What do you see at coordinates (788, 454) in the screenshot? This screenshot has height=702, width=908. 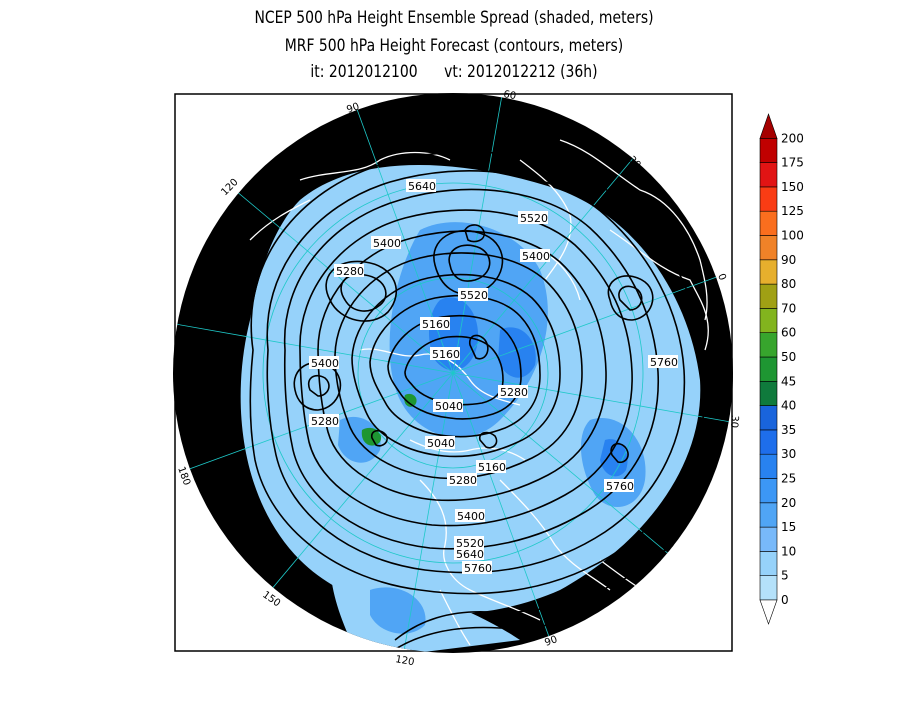 I see `colorbar-tick-label: 30` at bounding box center [788, 454].